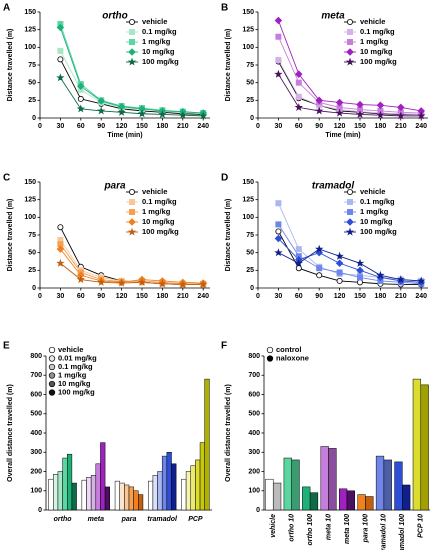 The height and width of the screenshot is (550, 437). What do you see at coordinates (254, 452) in the screenshot?
I see `y-tick-label: 300` at bounding box center [254, 452].